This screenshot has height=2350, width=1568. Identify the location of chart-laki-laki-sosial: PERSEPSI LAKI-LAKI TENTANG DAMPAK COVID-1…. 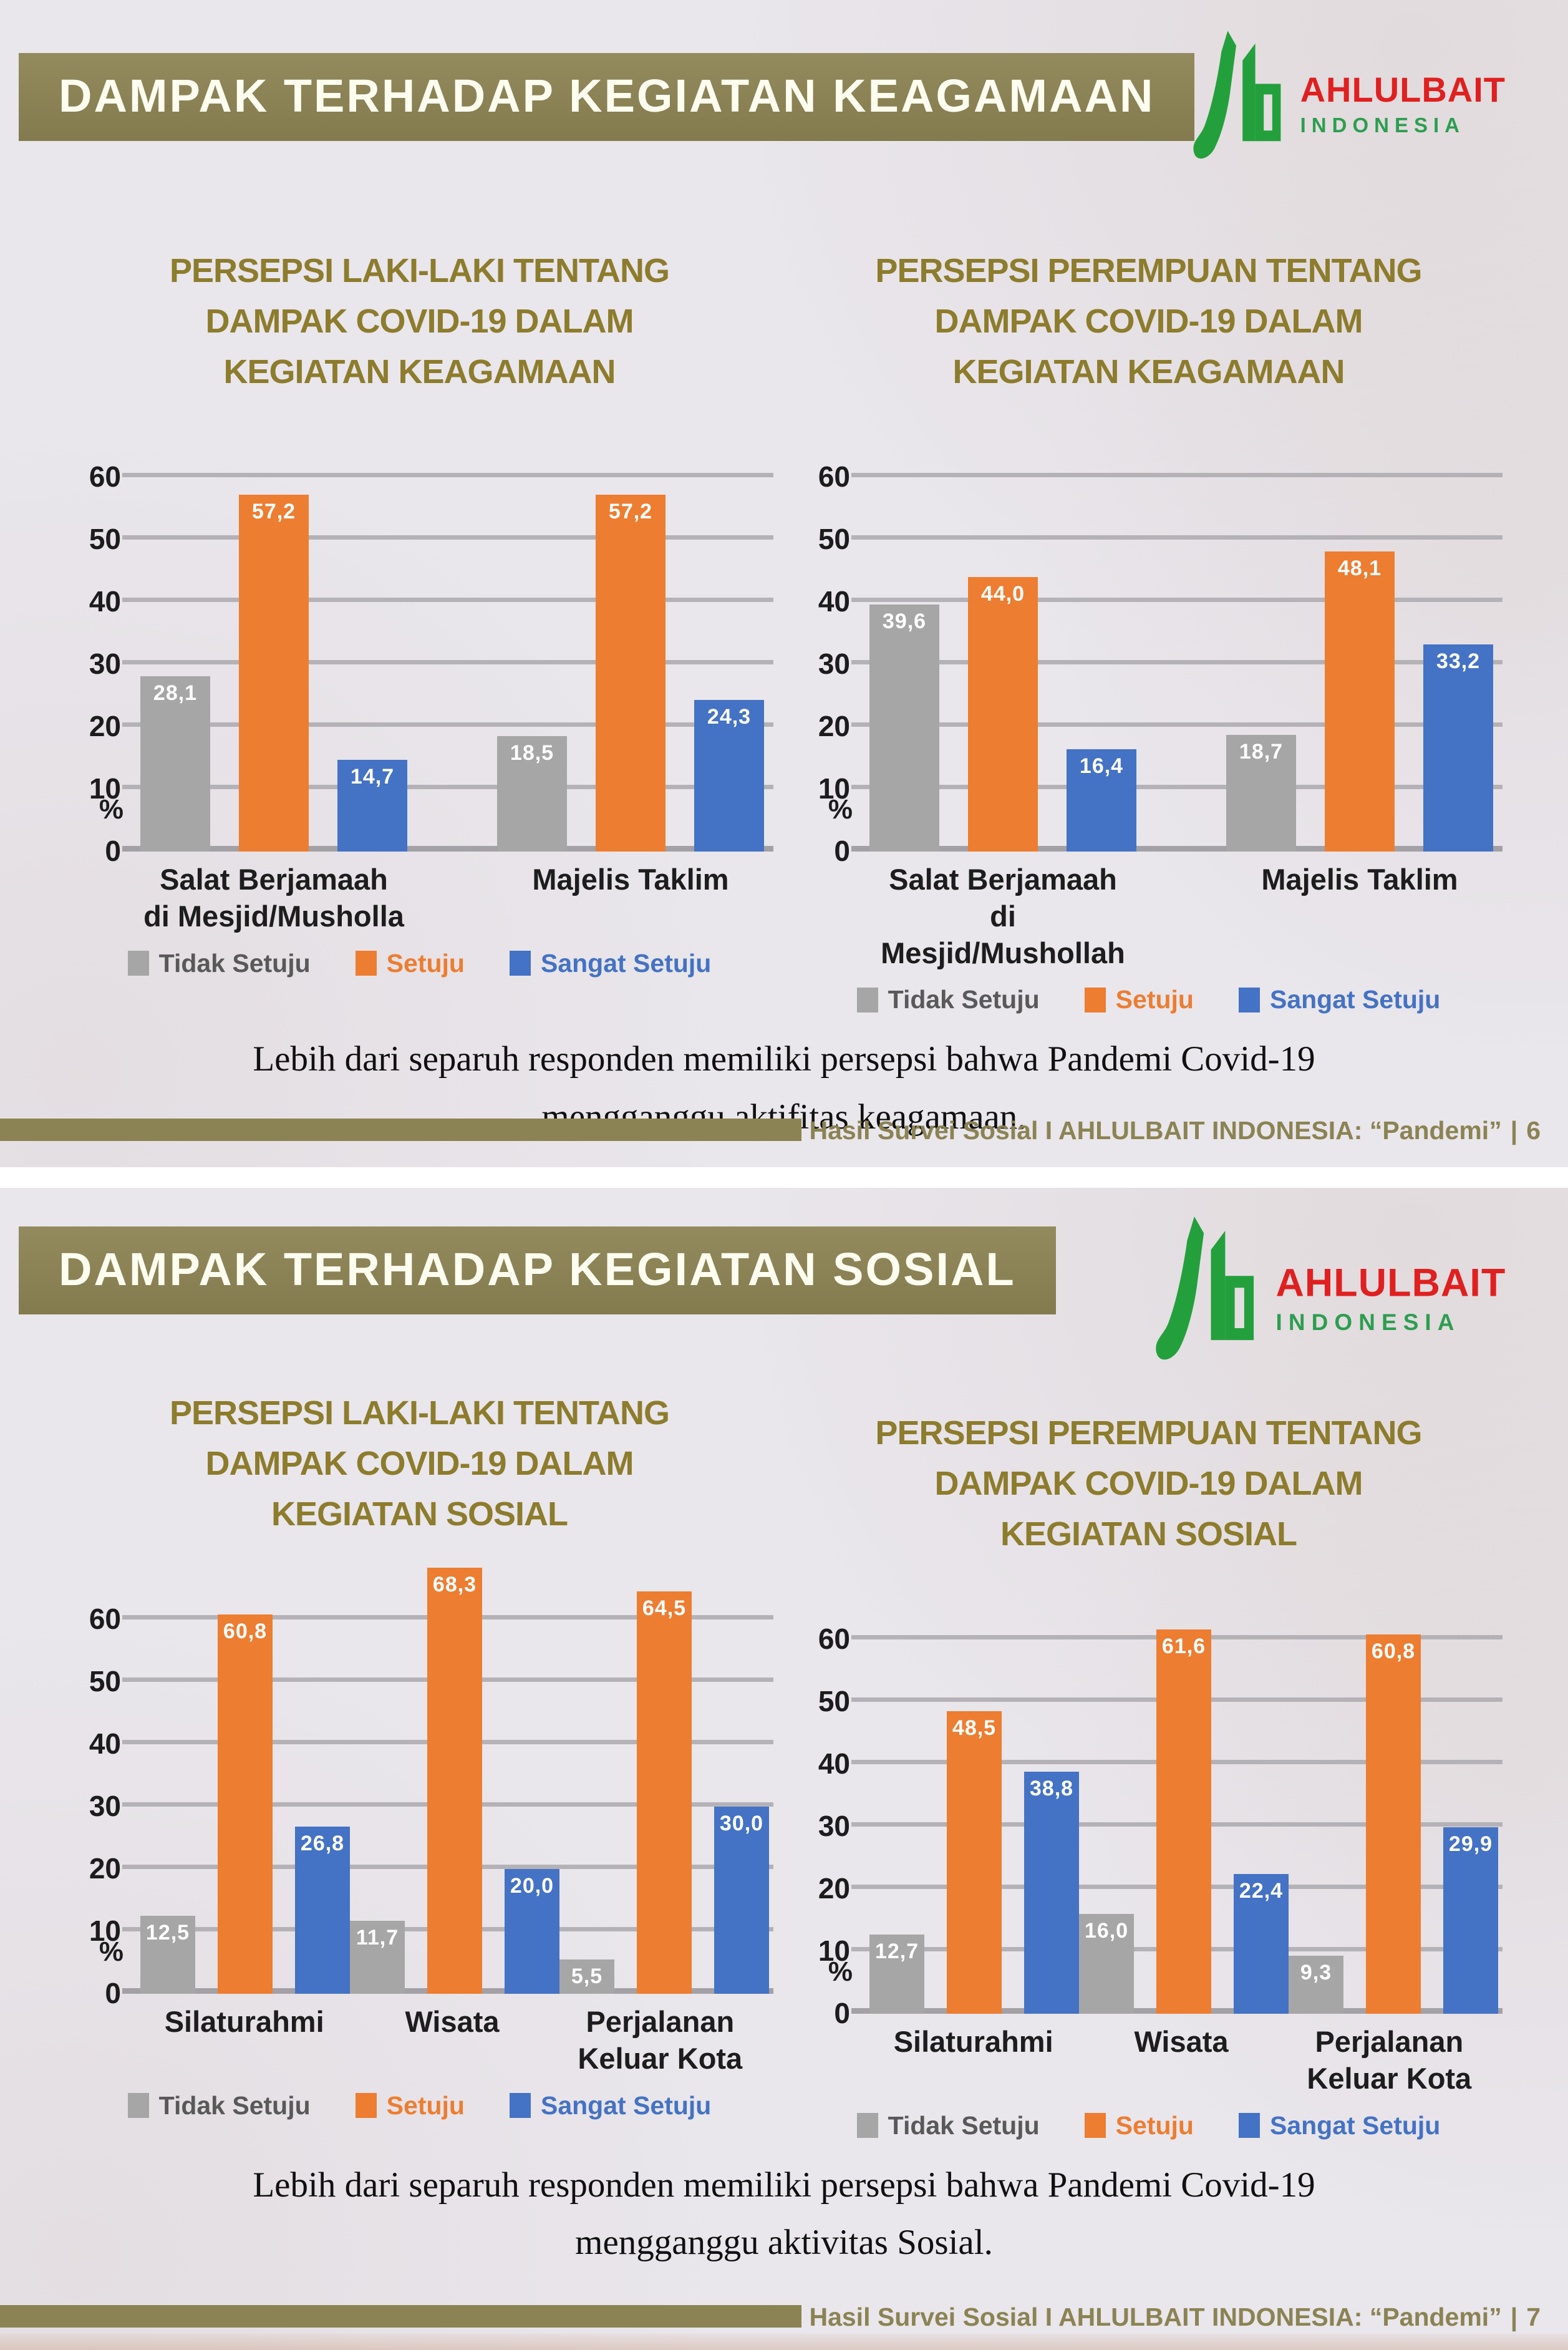
(419, 1764).